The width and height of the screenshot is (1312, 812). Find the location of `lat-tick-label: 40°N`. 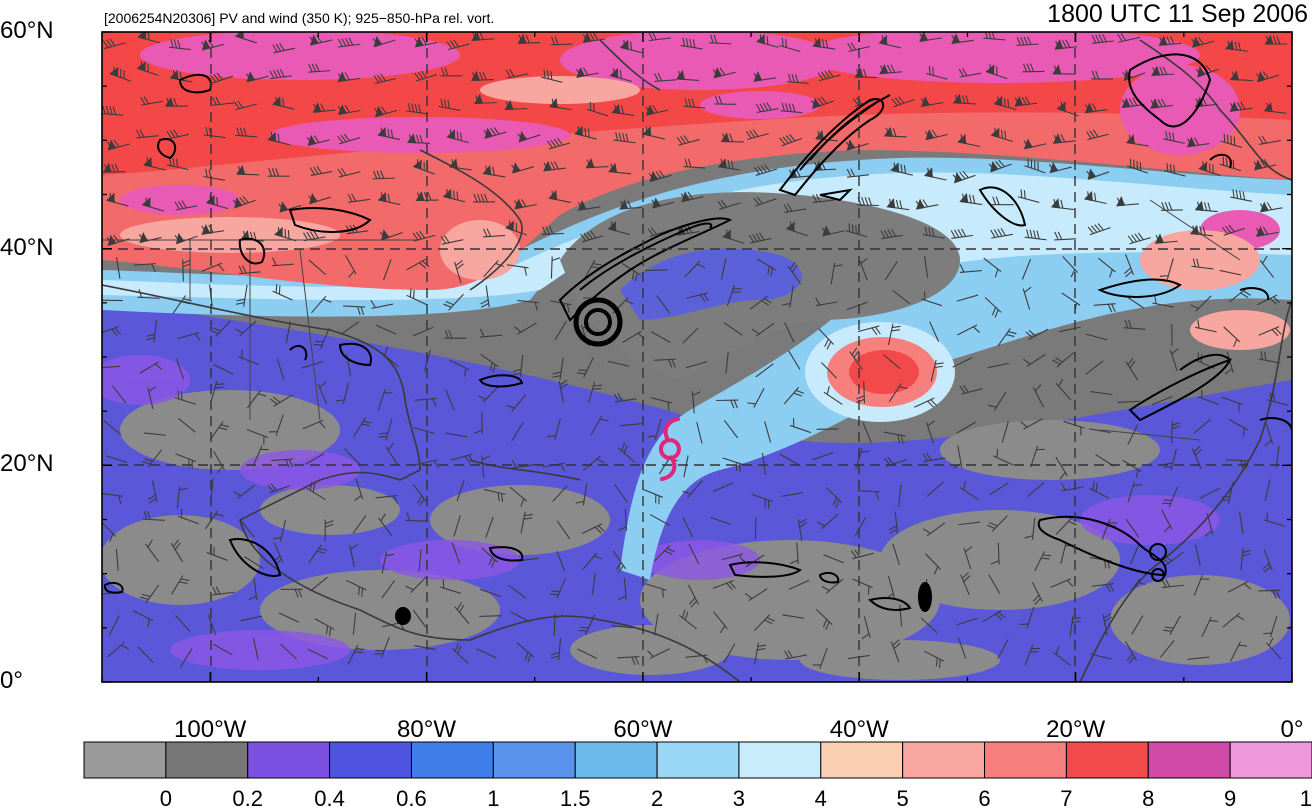

lat-tick-label: 40°N is located at coordinates (27, 248).